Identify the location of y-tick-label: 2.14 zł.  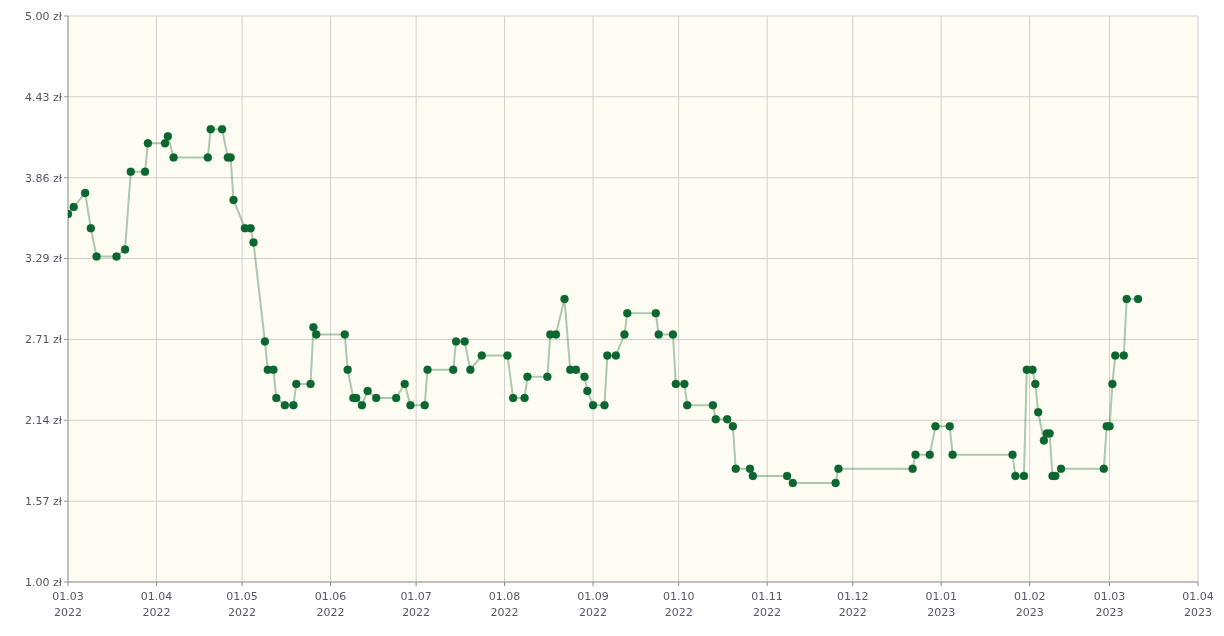
(44, 421).